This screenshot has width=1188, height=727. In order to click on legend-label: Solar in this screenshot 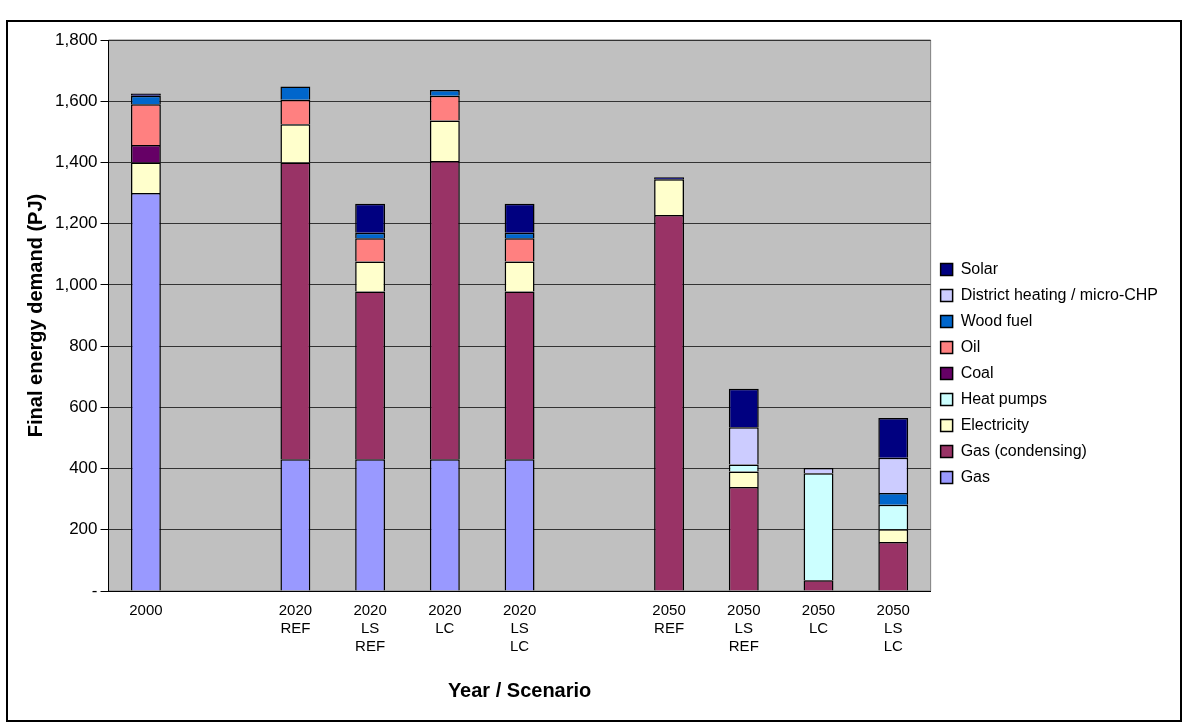, I will do `click(979, 268)`.